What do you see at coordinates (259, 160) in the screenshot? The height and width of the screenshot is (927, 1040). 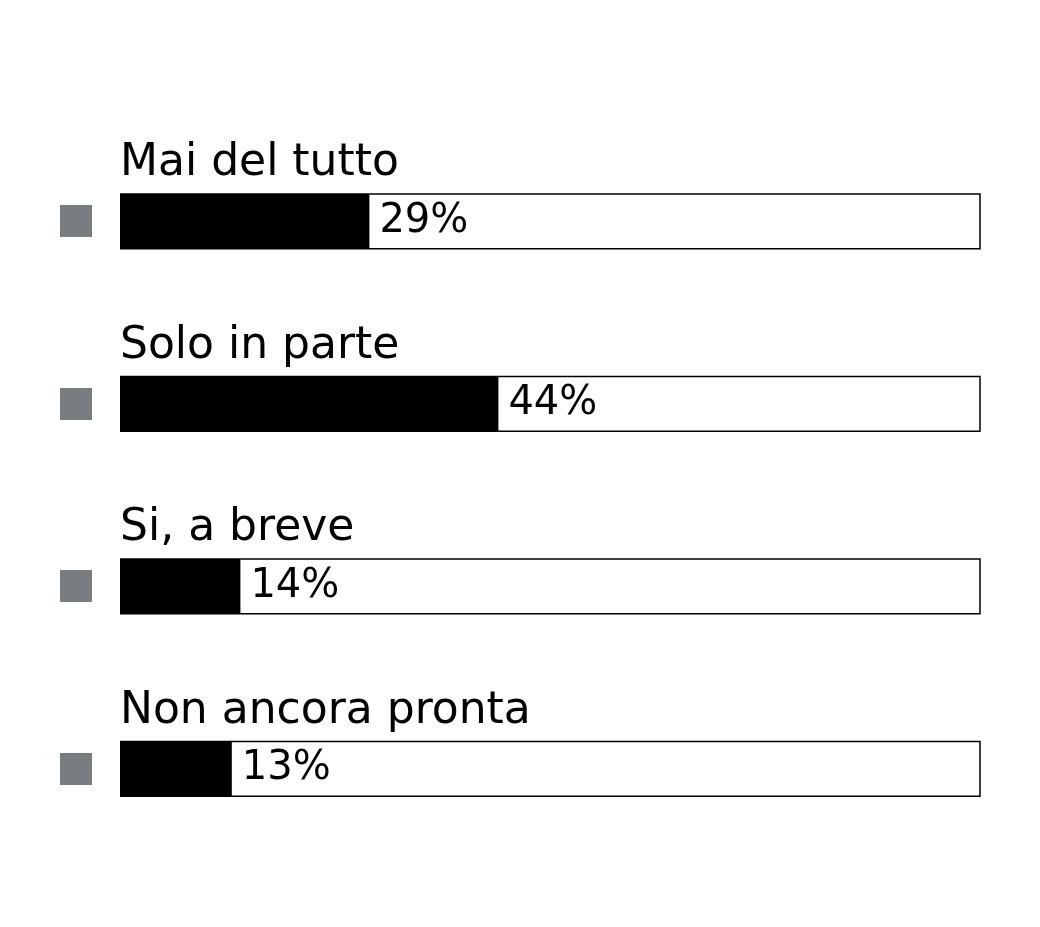 I see `y-tick-label: Mai del tutto` at bounding box center [259, 160].